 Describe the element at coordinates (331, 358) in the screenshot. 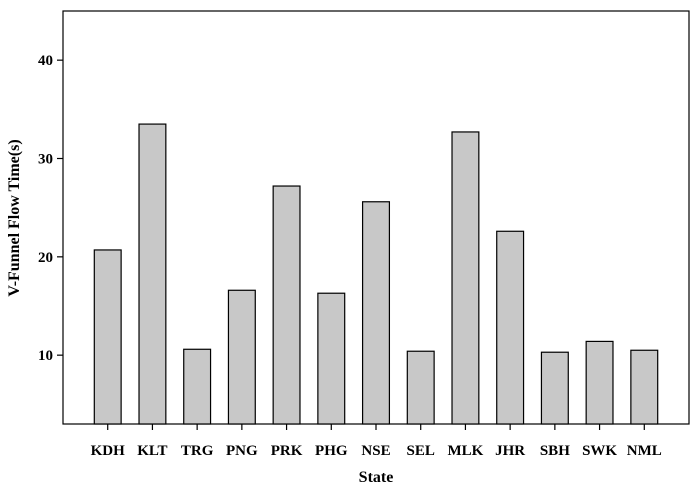

I see `bar-phg` at that location.